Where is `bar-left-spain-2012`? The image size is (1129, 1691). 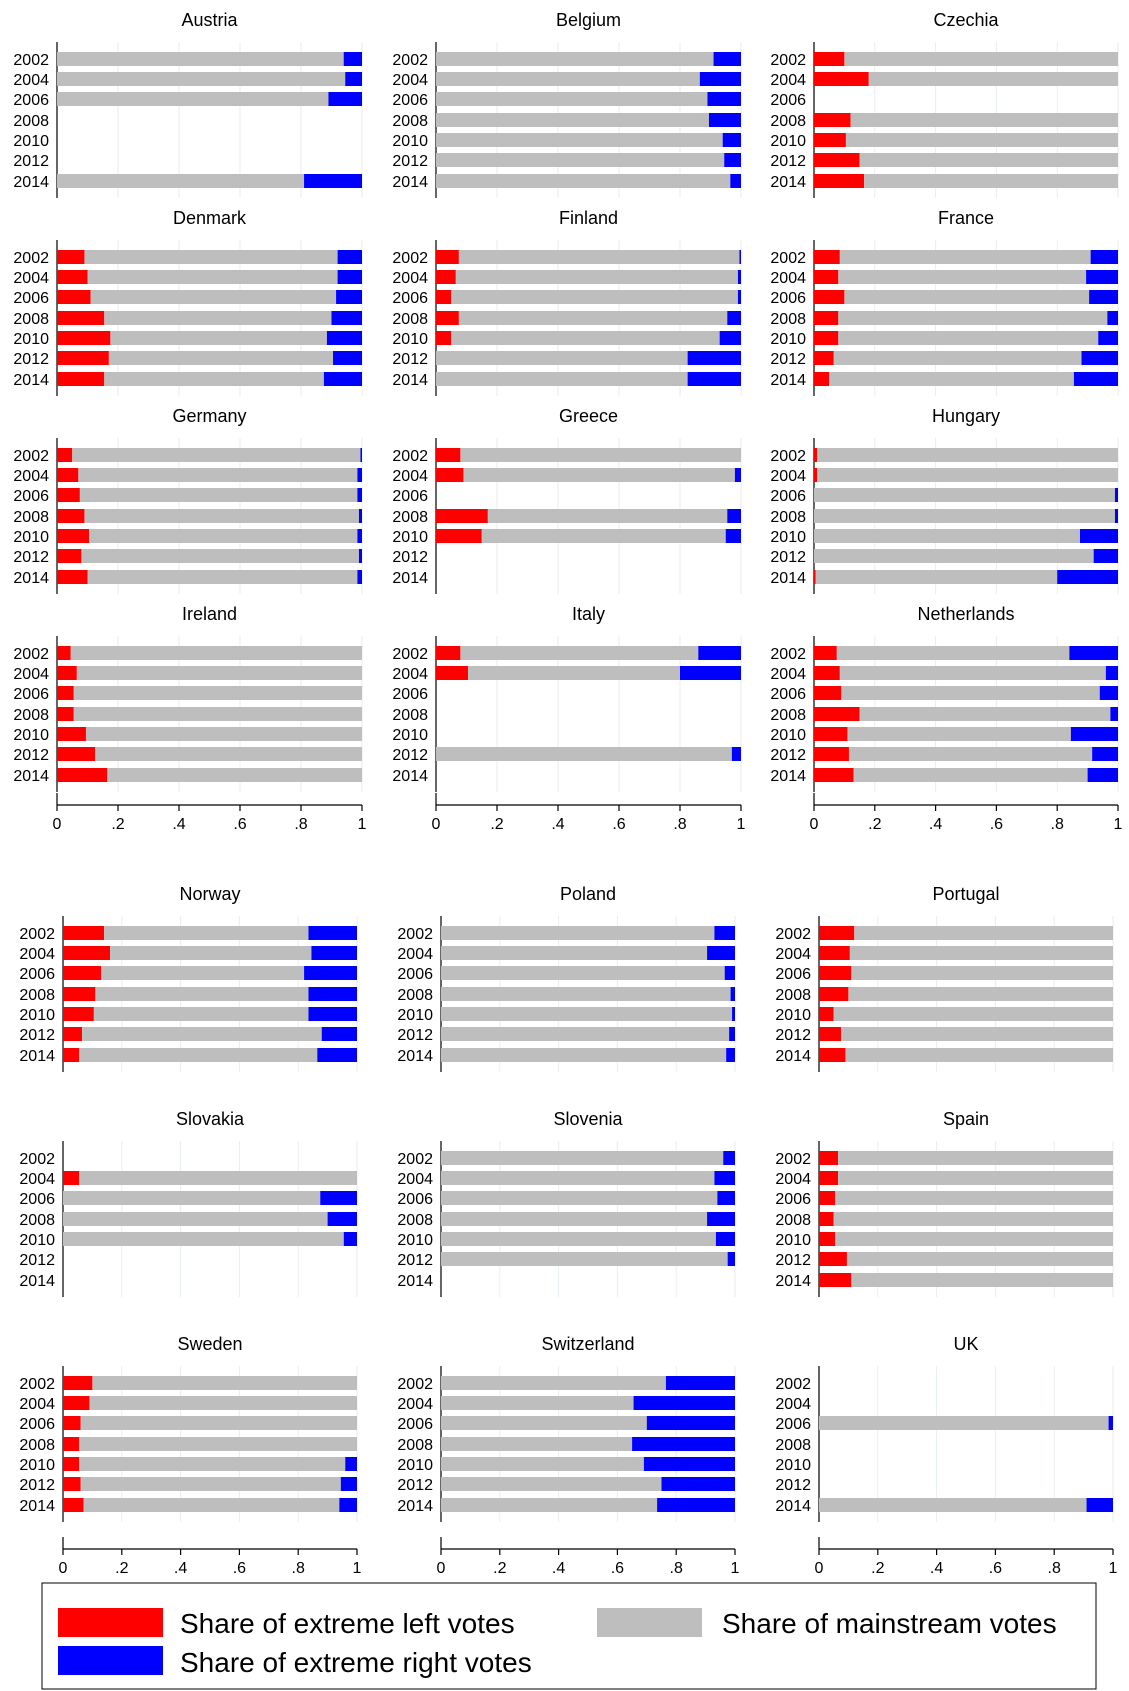 bar-left-spain-2012 is located at coordinates (833, 1259).